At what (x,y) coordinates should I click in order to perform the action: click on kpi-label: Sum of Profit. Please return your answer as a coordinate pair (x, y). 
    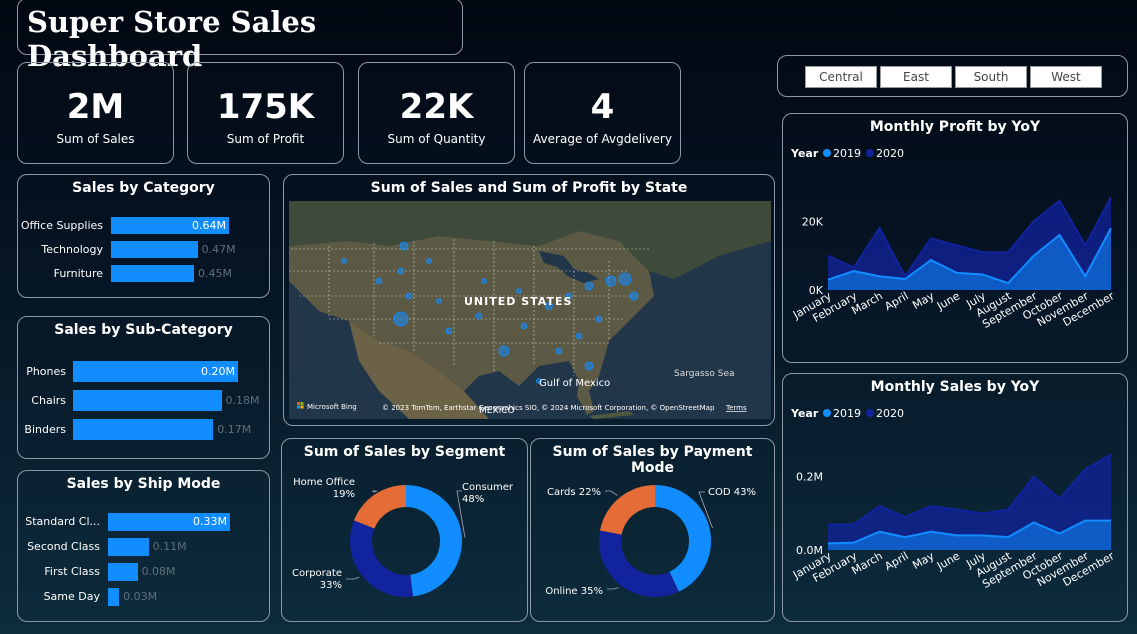
    Looking at the image, I should click on (265, 139).